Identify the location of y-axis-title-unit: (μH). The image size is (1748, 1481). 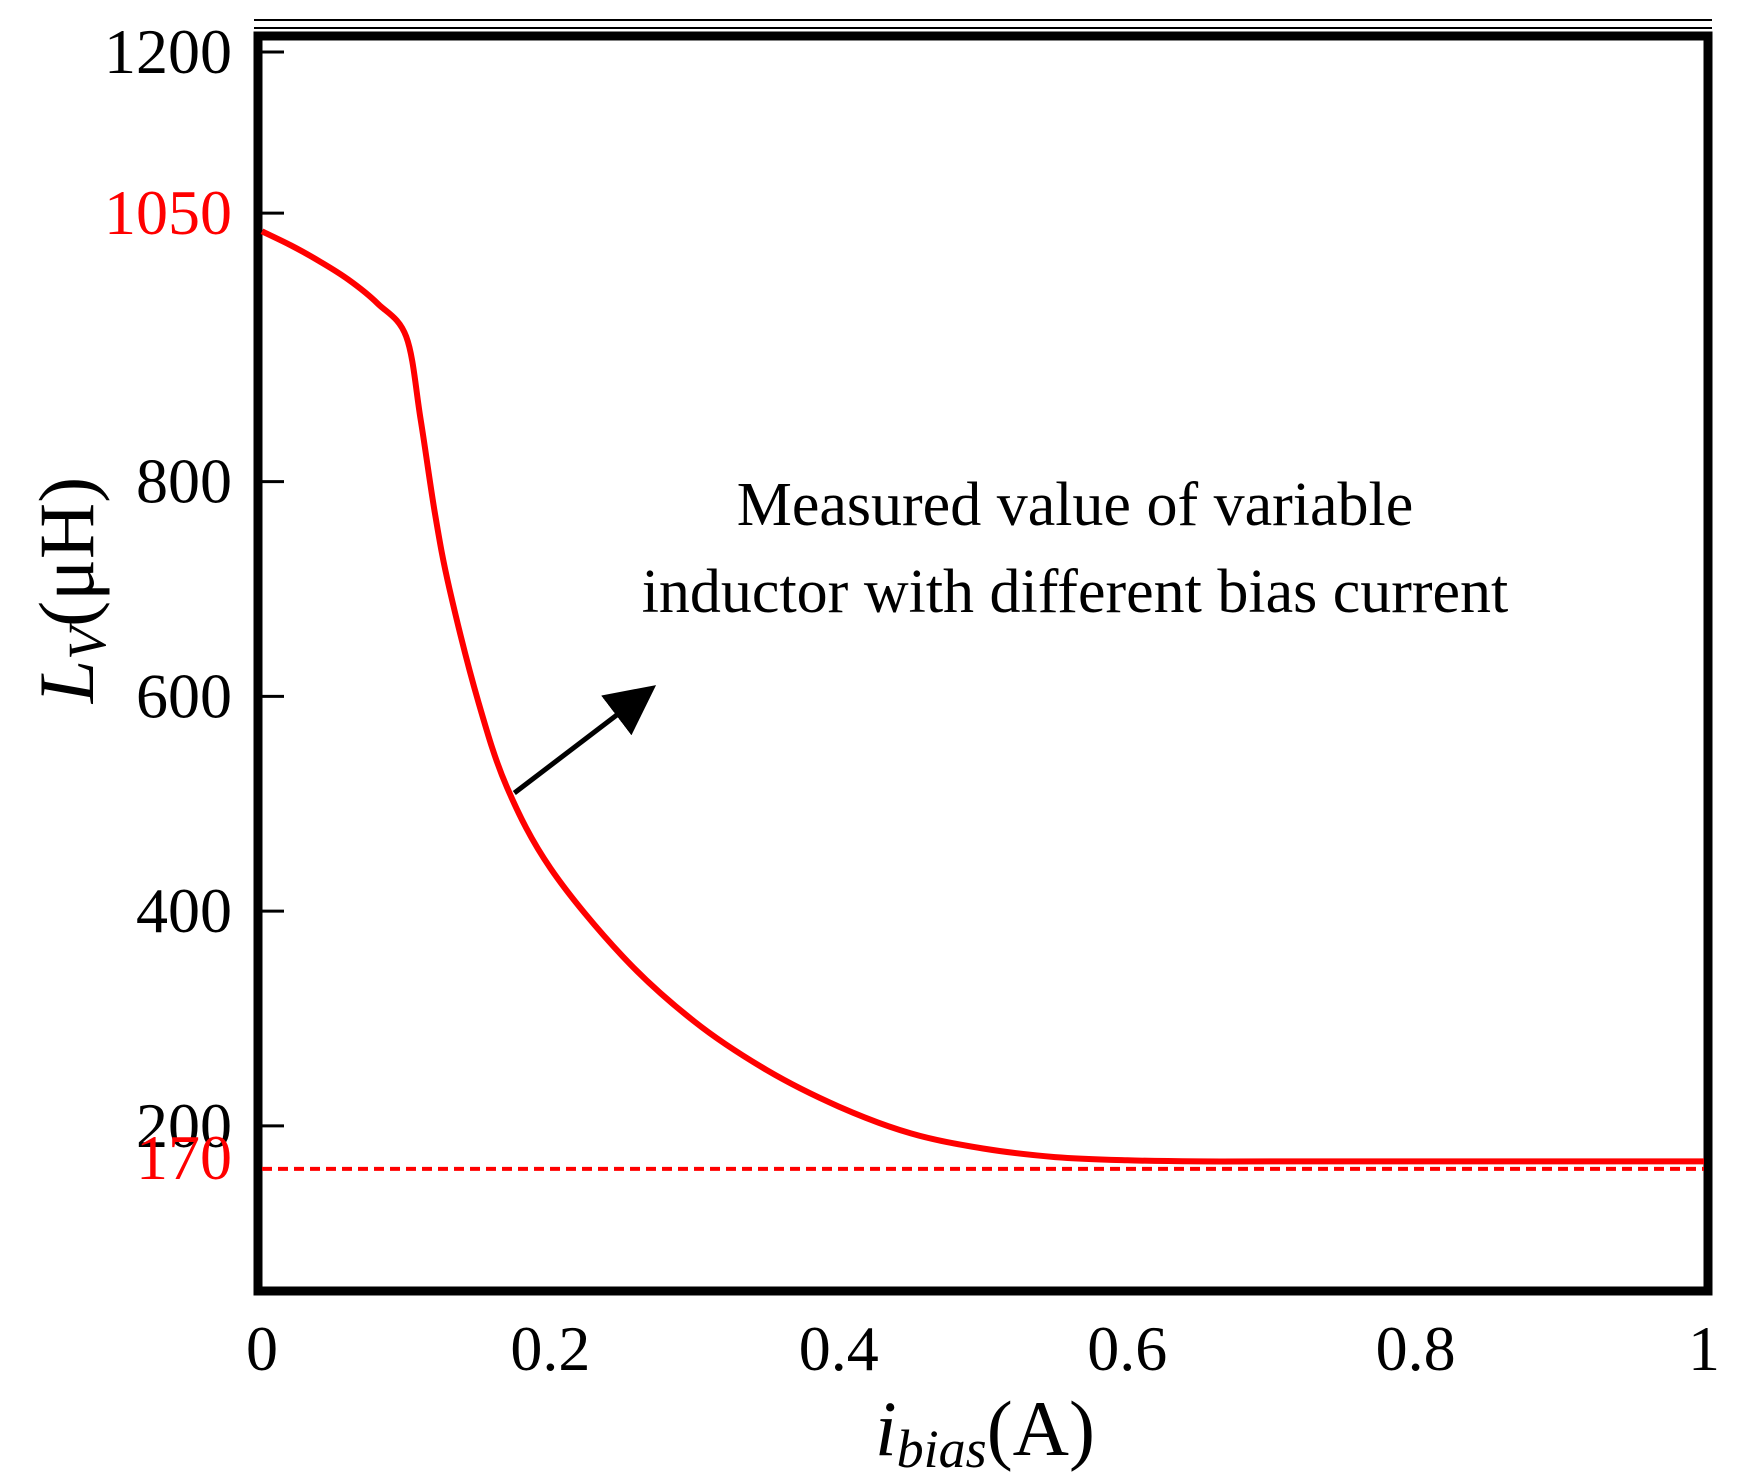
(66, 552).